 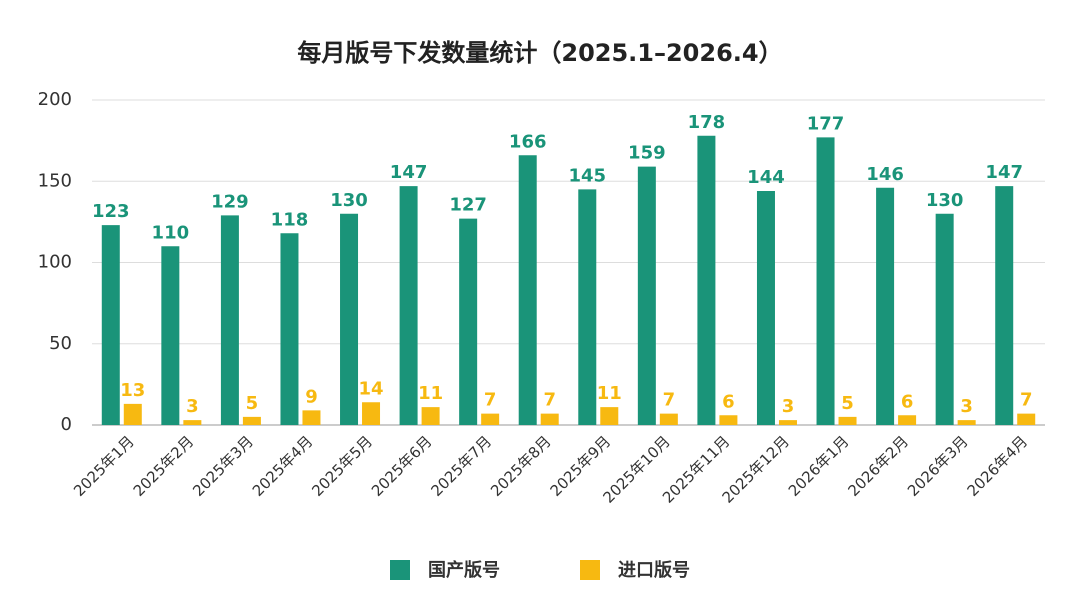 What do you see at coordinates (766, 177) in the screenshot?
I see `value-label: 144` at bounding box center [766, 177].